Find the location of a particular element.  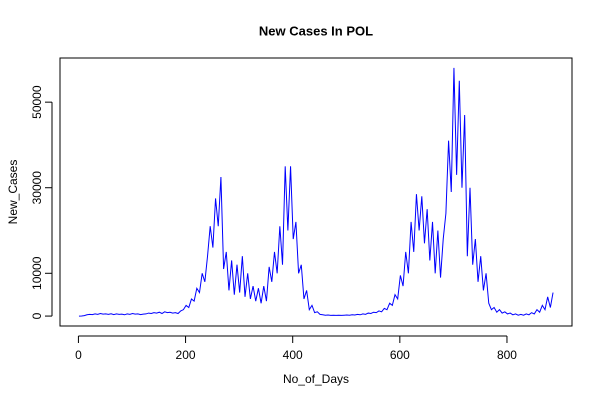

chart-title: New Cases In POL is located at coordinates (316, 30).